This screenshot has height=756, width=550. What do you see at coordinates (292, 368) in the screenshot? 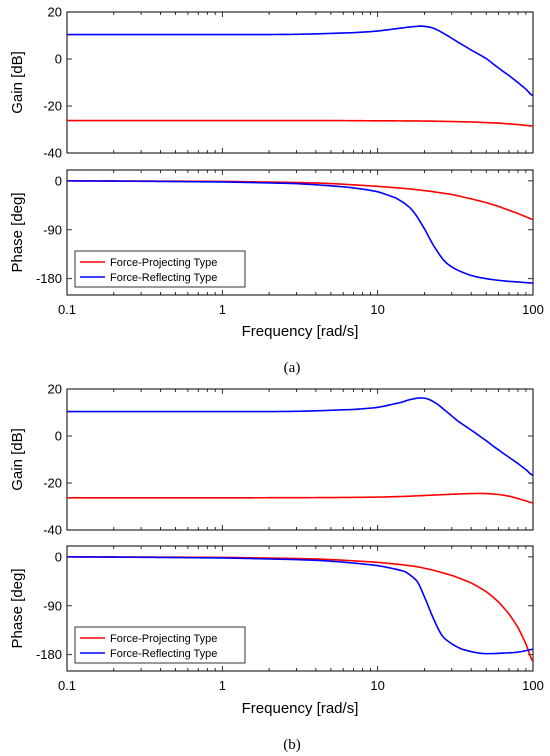
I see `figure-caption: (a)` at bounding box center [292, 368].